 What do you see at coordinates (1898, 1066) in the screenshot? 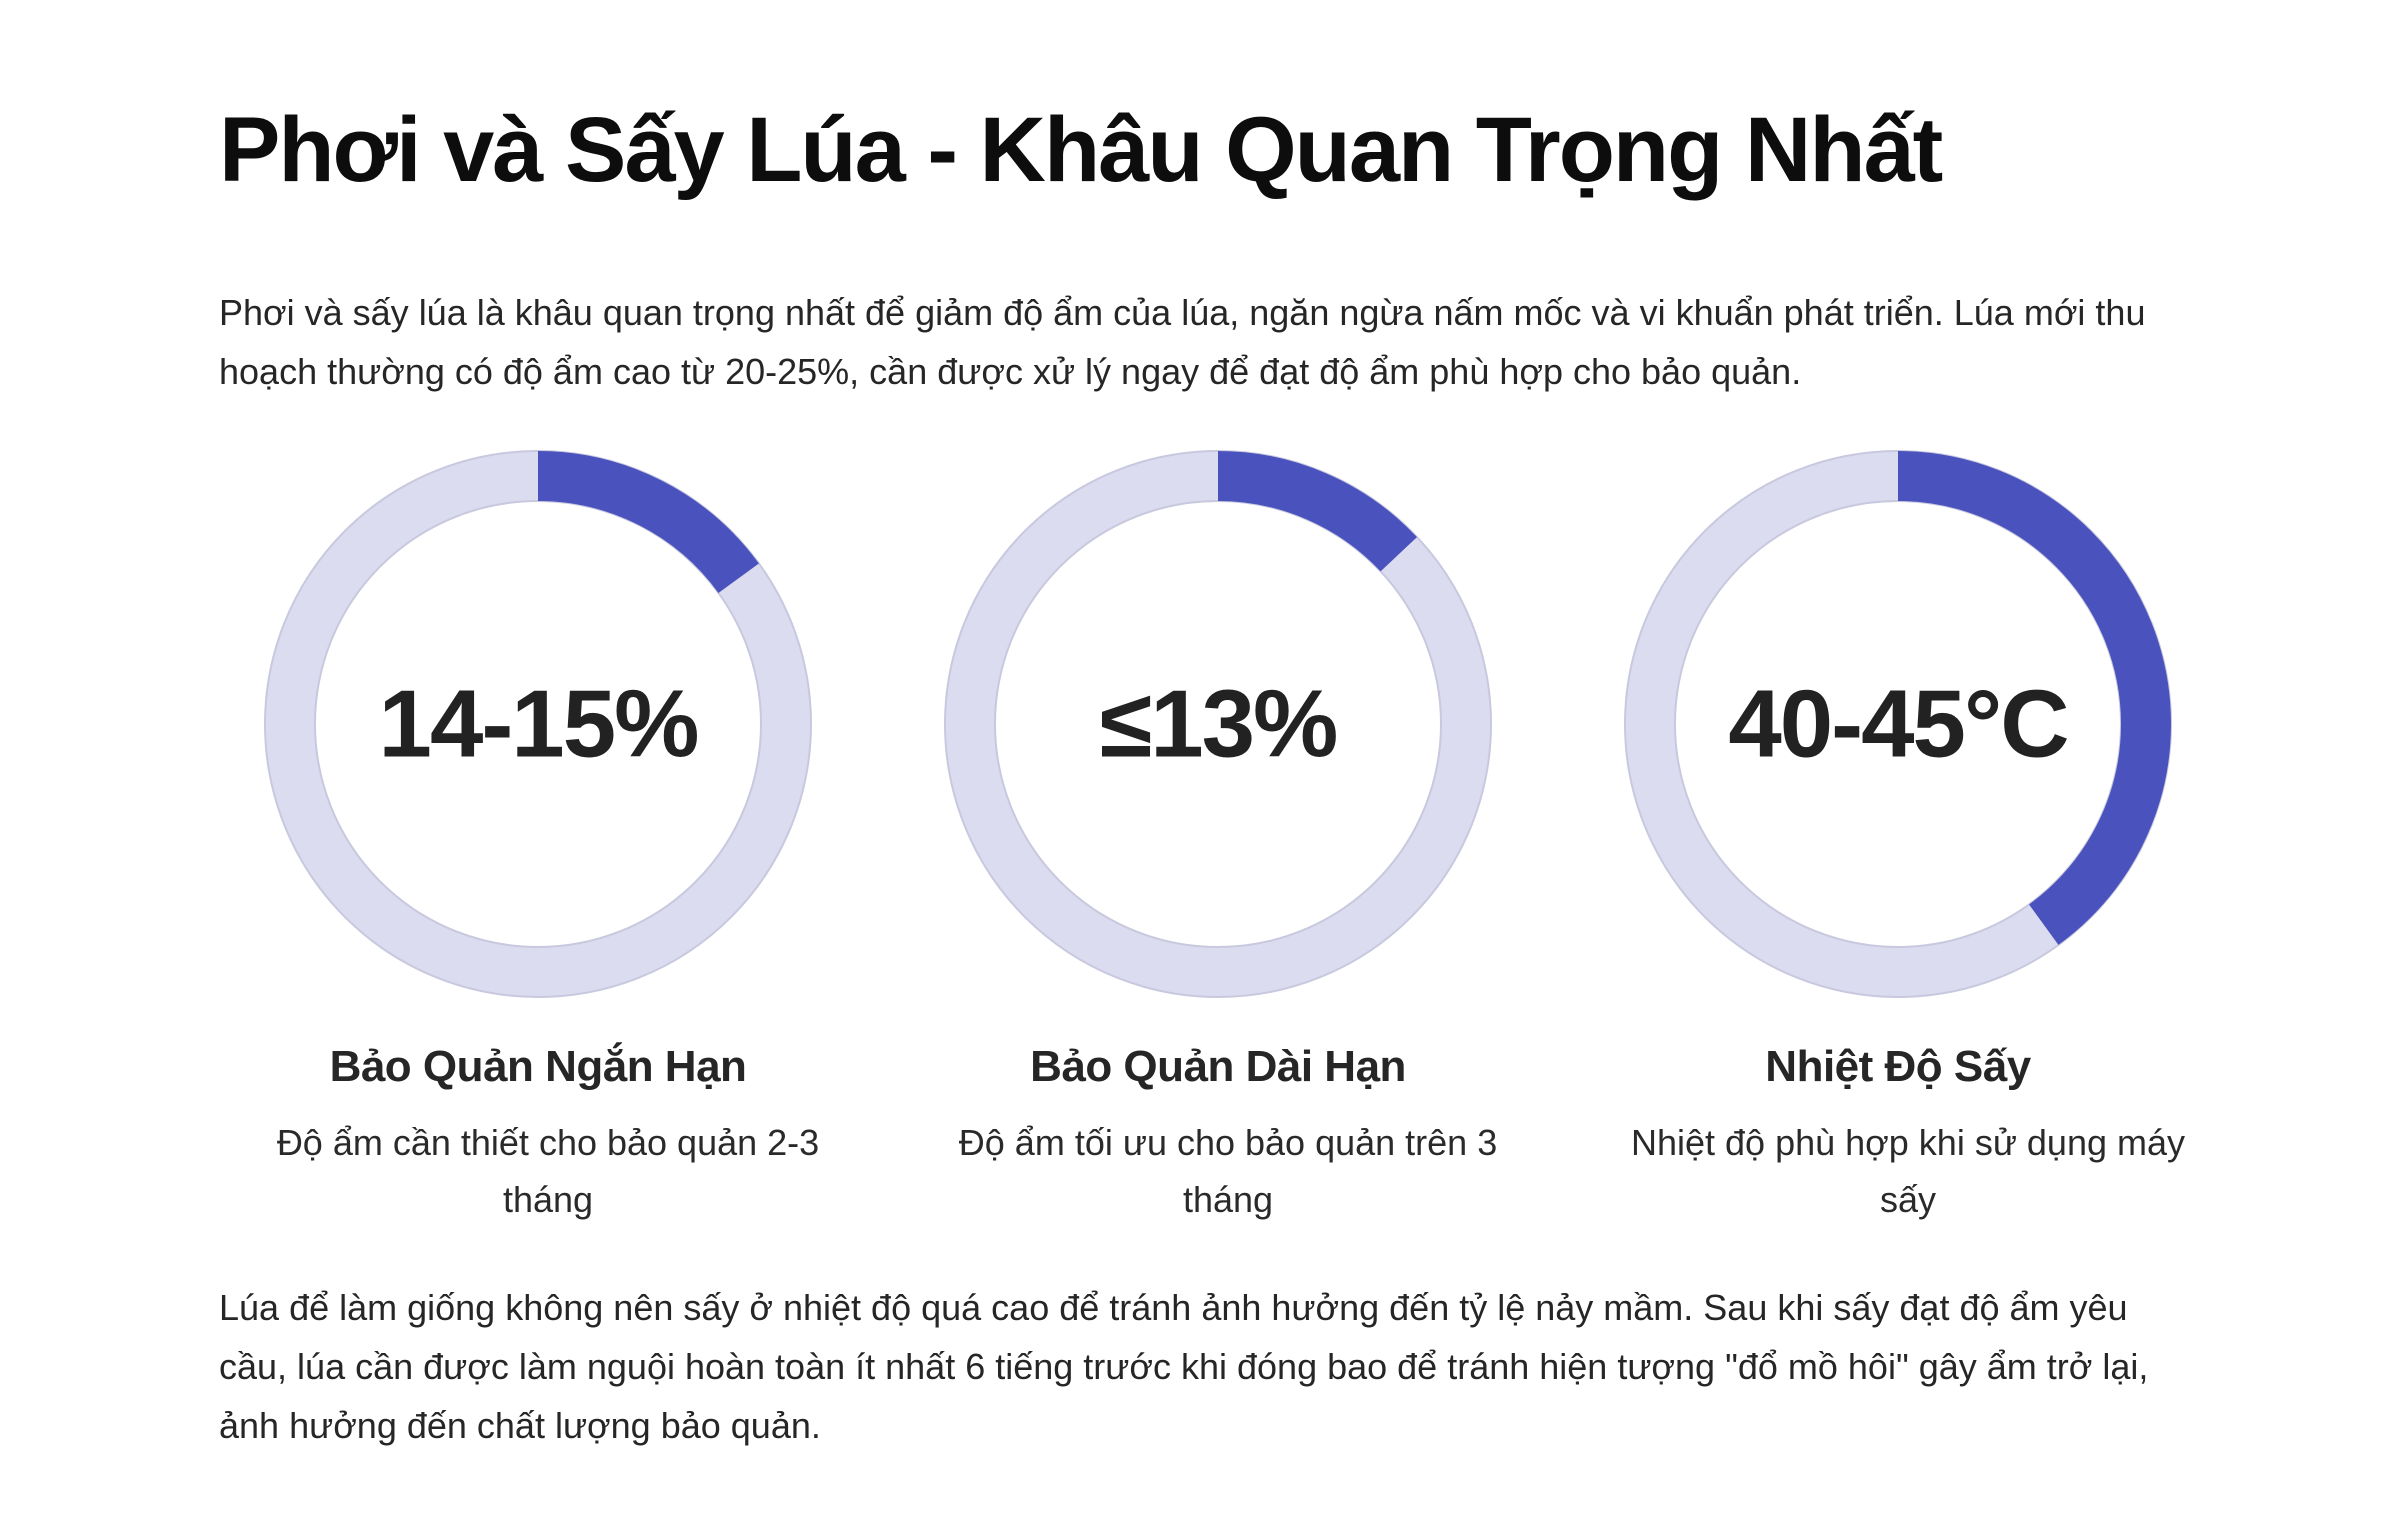
I see `metric-title: Nhiệt Độ Sấy` at bounding box center [1898, 1066].